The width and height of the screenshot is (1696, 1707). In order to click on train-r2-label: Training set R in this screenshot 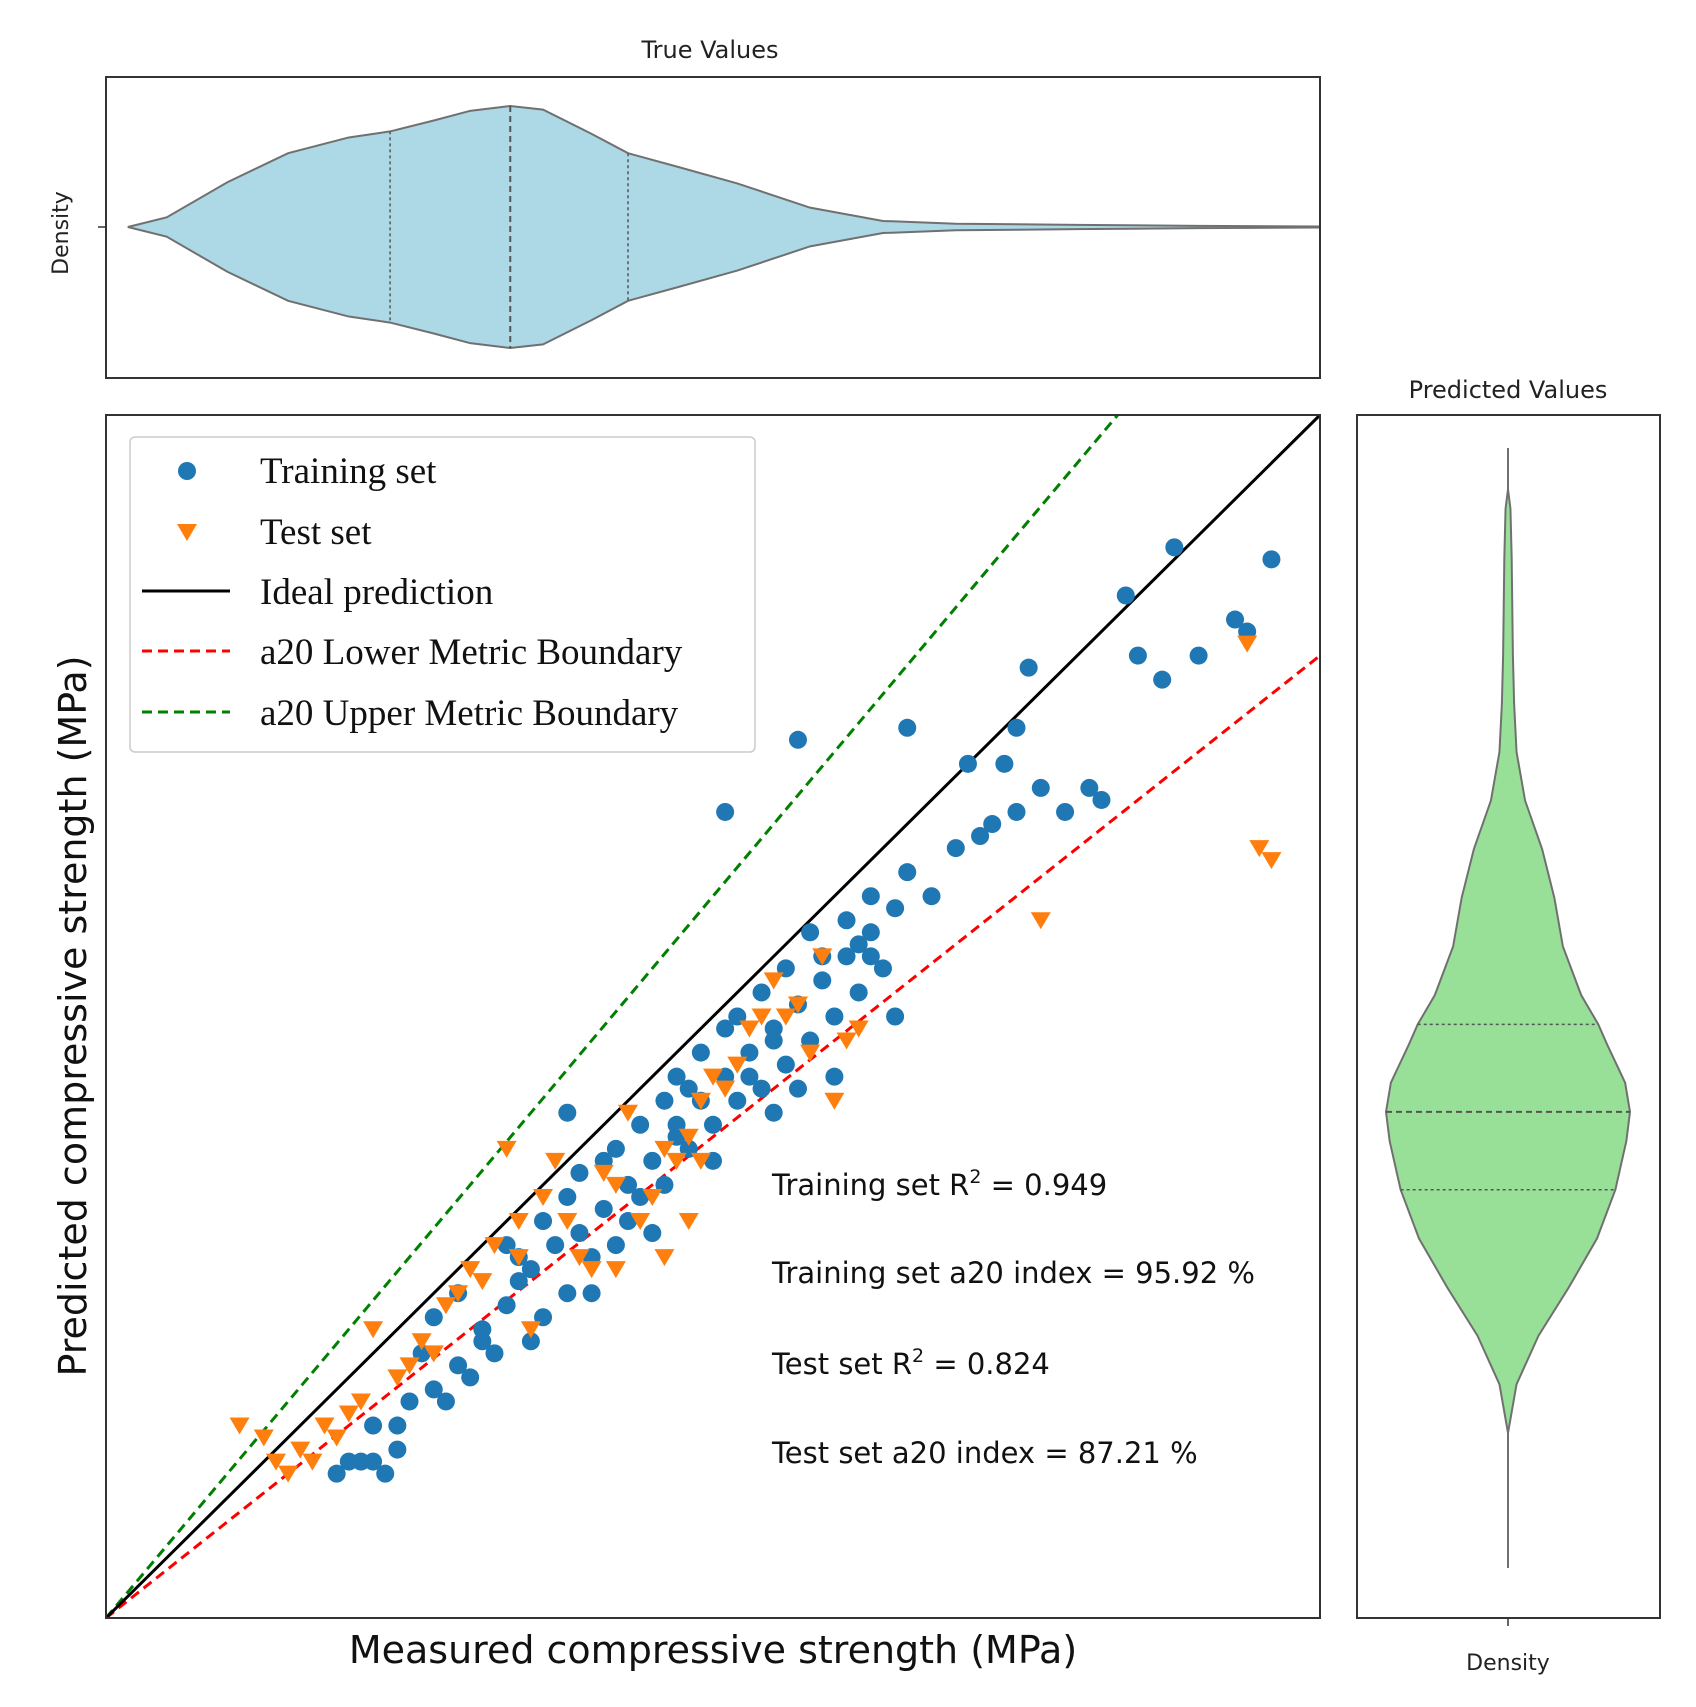, I will do `click(870, 1185)`.